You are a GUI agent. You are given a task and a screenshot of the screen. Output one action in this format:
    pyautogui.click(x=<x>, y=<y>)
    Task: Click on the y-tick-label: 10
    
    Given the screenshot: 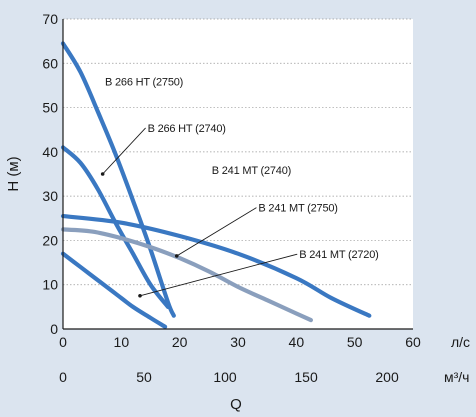 What is the action you would take?
    pyautogui.click(x=50, y=285)
    